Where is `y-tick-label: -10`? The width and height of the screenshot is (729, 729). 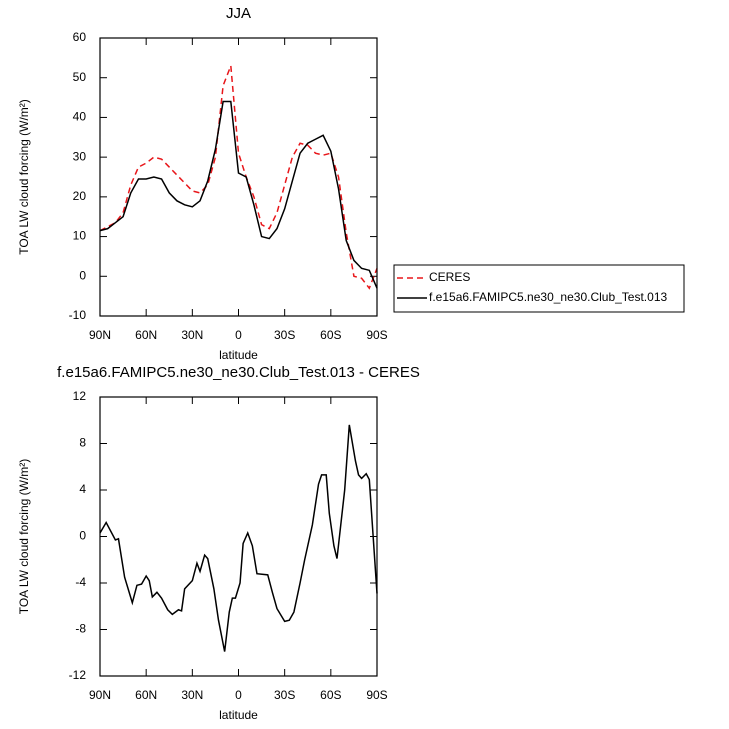 y-tick-label: -10 is located at coordinates (78, 315).